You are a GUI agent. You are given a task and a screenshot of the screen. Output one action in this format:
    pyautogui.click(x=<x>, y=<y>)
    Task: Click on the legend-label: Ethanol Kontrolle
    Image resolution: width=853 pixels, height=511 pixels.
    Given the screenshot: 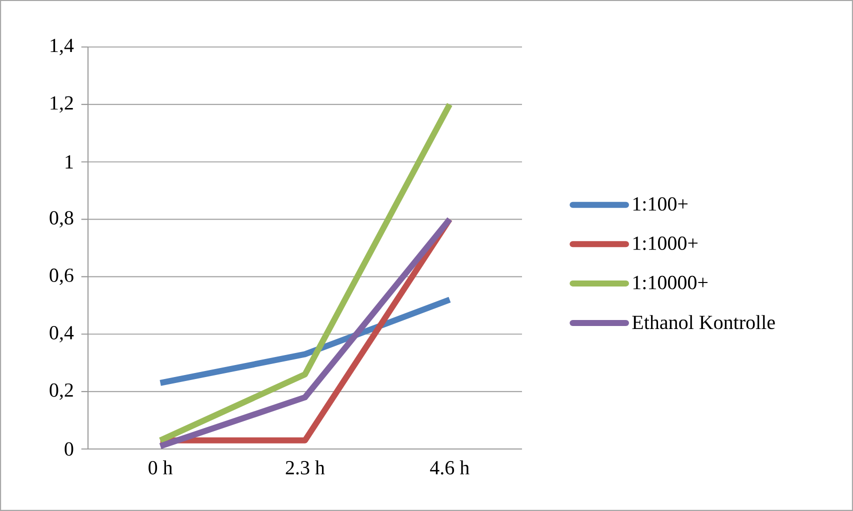 What is the action you would take?
    pyautogui.click(x=703, y=322)
    